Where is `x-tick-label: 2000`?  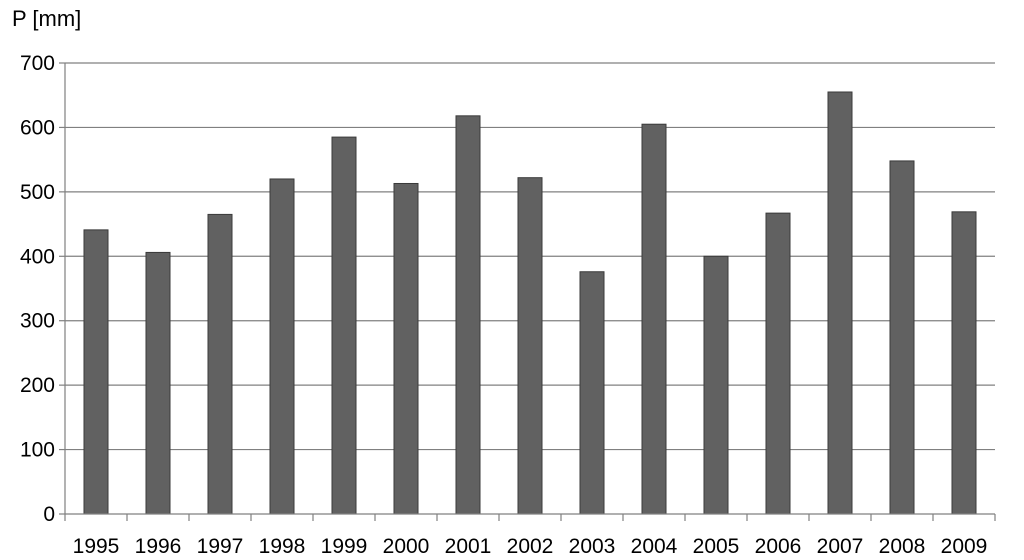
x-tick-label: 2000 is located at coordinates (406, 546).